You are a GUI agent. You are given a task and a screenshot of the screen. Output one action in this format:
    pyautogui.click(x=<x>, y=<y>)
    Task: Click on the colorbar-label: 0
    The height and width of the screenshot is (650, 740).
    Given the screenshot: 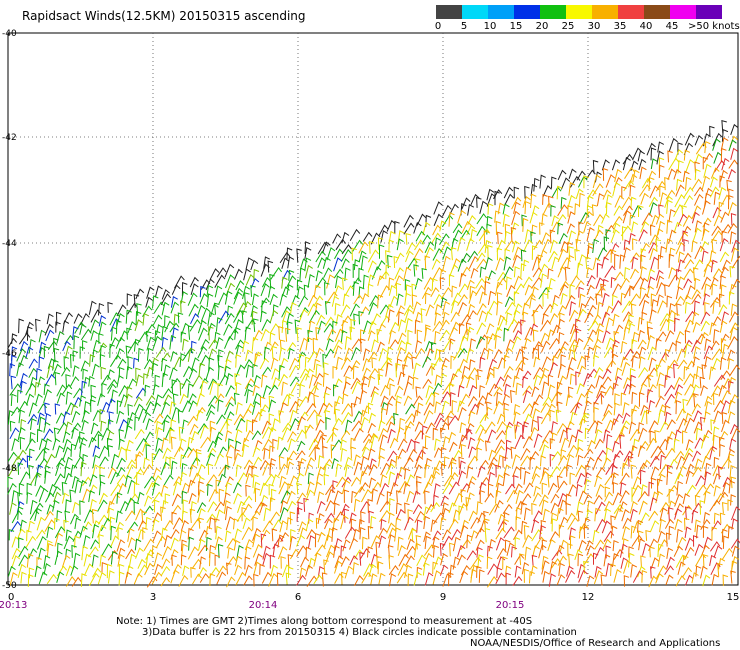 What is the action you would take?
    pyautogui.click(x=438, y=26)
    